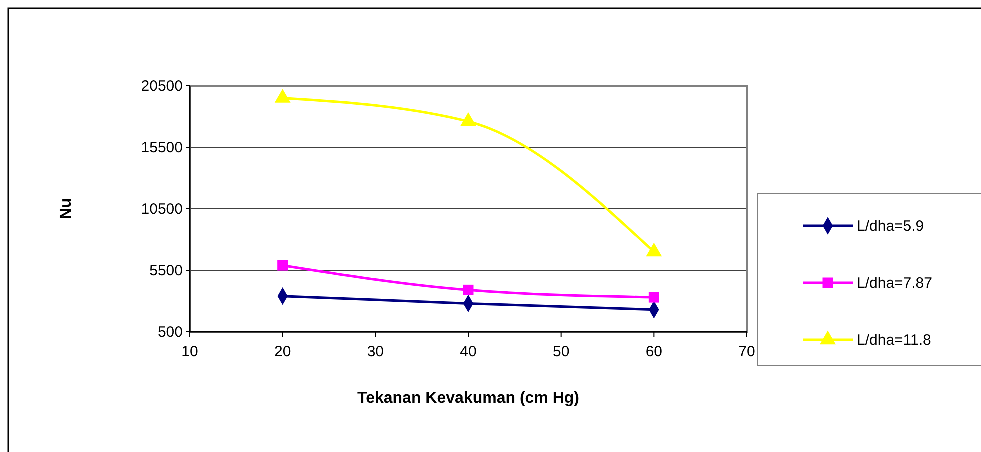 This screenshot has height=452, width=981. Describe the element at coordinates (747, 352) in the screenshot. I see `x-tick-label: 70` at that location.